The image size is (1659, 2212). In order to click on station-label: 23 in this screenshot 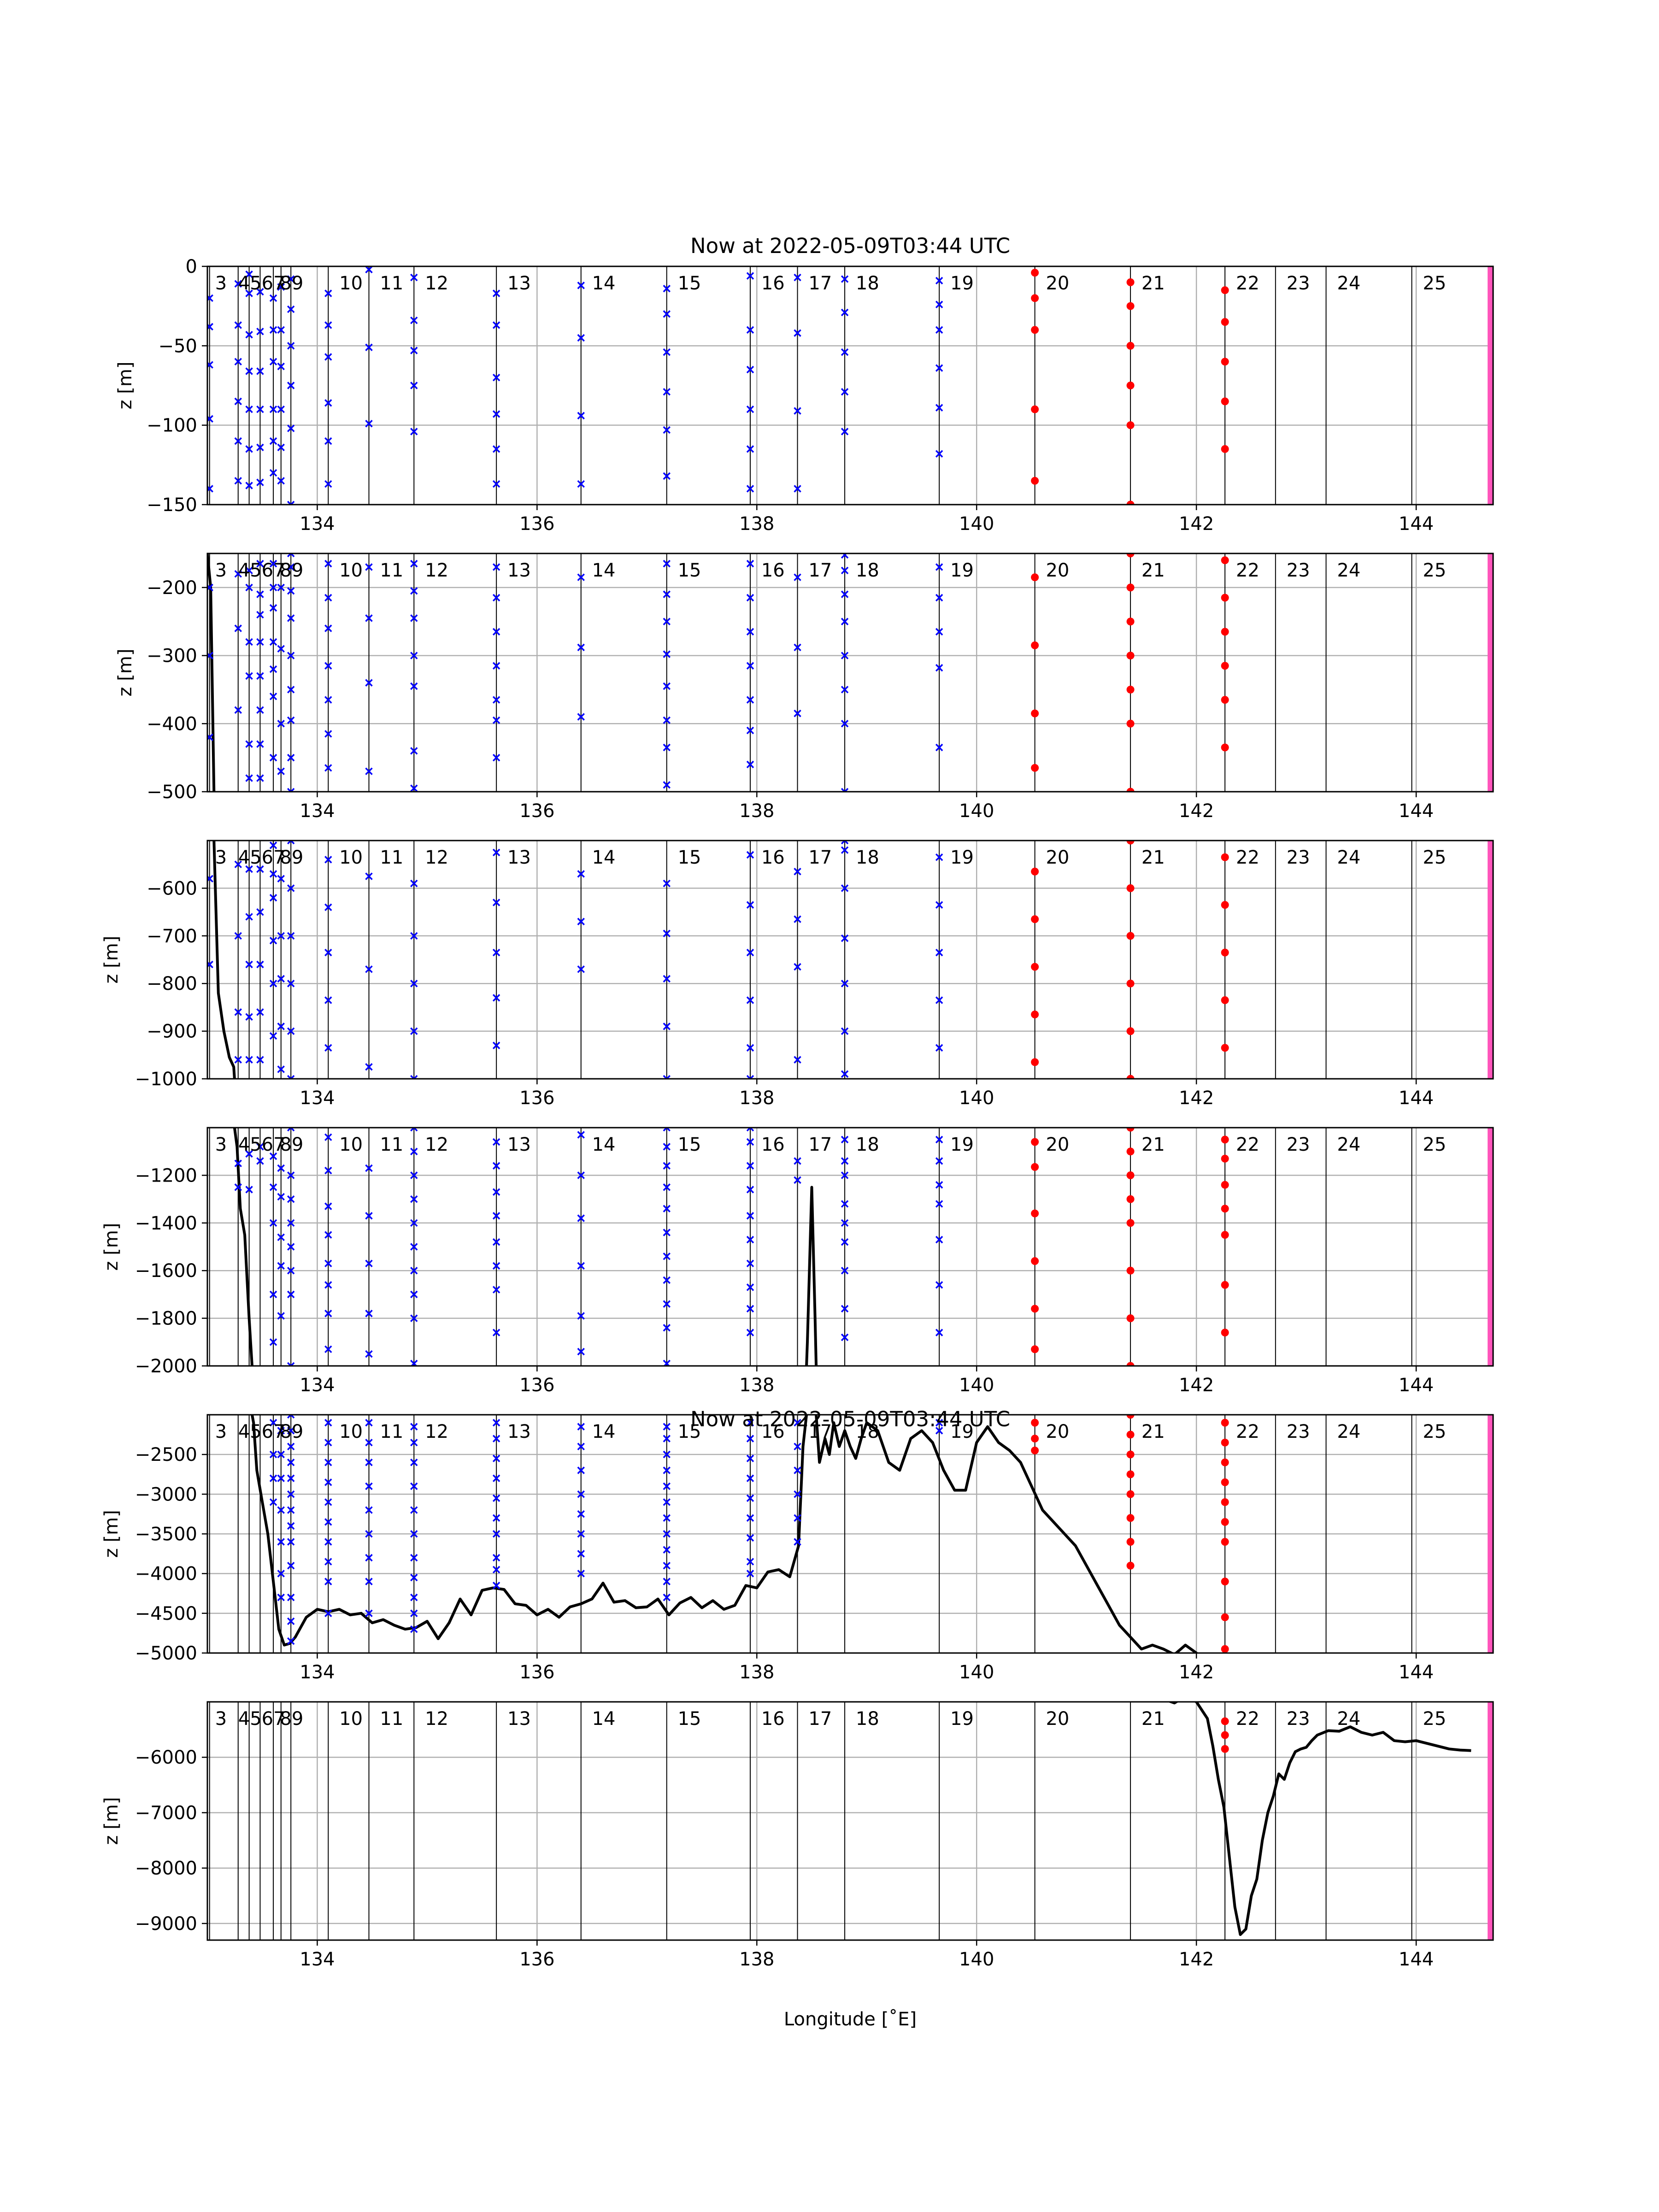, I will do `click(1298, 1144)`.